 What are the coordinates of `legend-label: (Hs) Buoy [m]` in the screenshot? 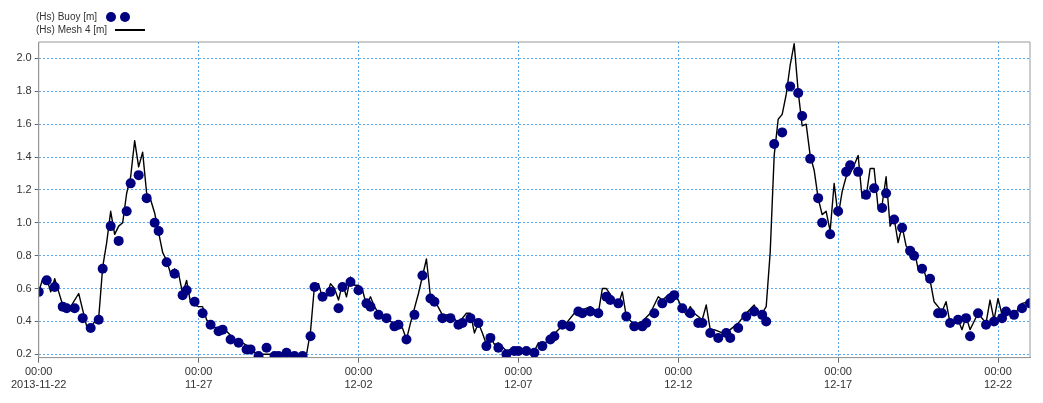 It's located at (67, 16).